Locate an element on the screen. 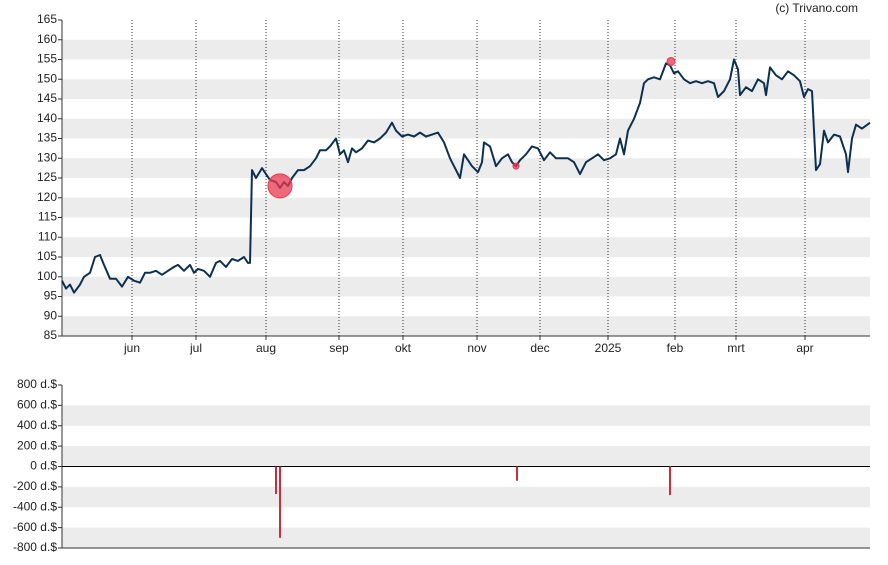 This screenshot has width=888, height=565. y-tick-label: 110 is located at coordinates (47, 236).